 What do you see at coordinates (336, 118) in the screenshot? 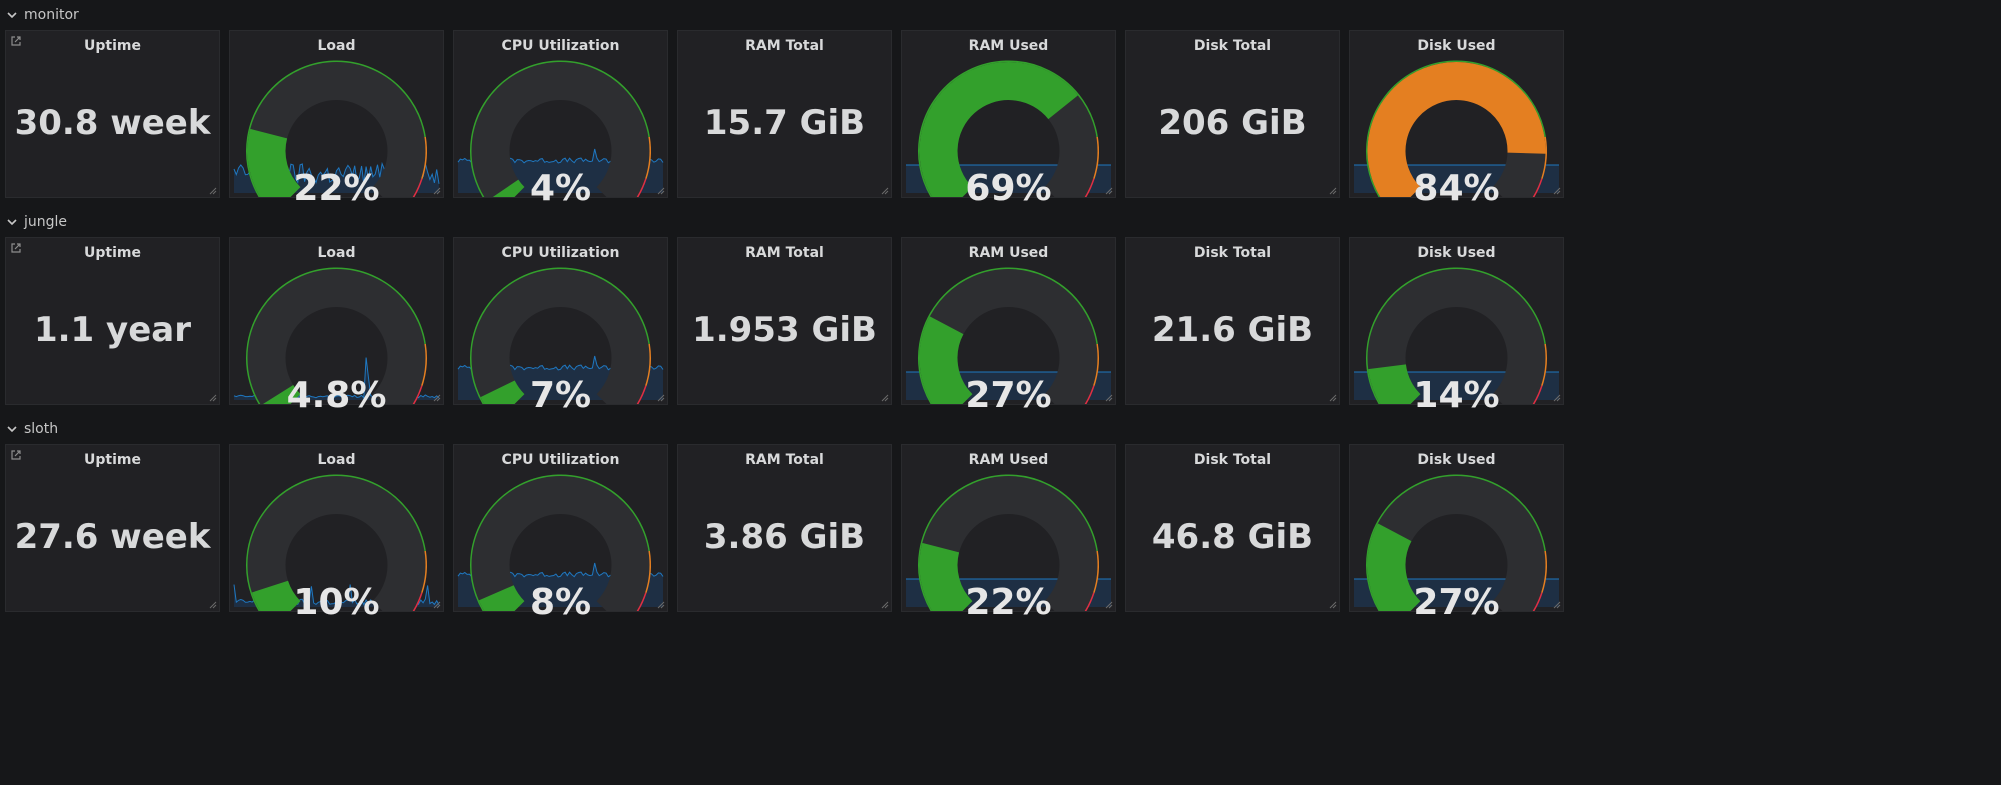
I see `panel-monitor-load: Load 22%` at bounding box center [336, 118].